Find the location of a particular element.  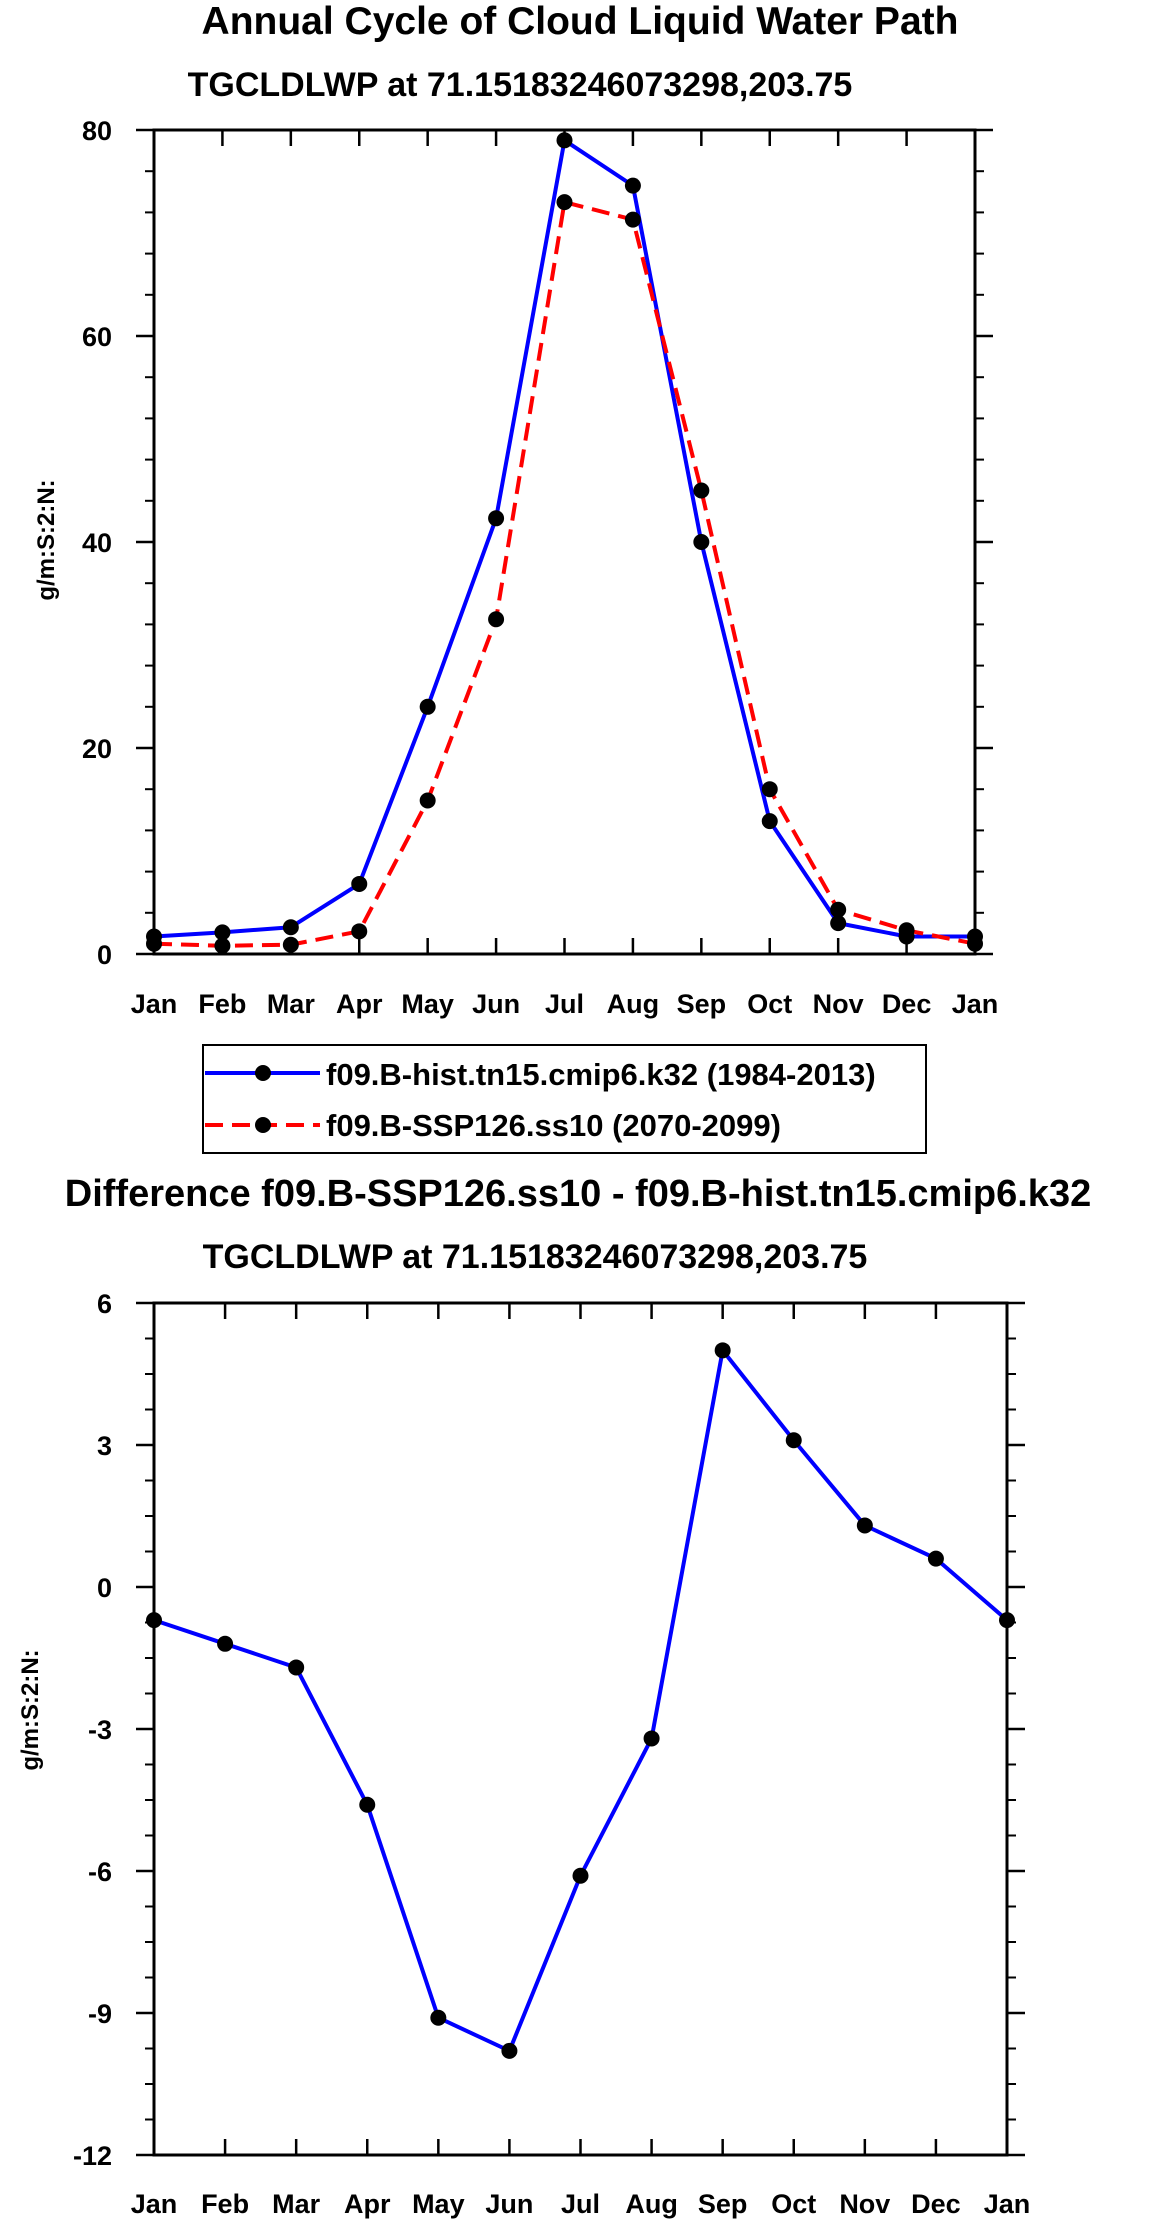

y-tick-label: -3 is located at coordinates (100, 1730).